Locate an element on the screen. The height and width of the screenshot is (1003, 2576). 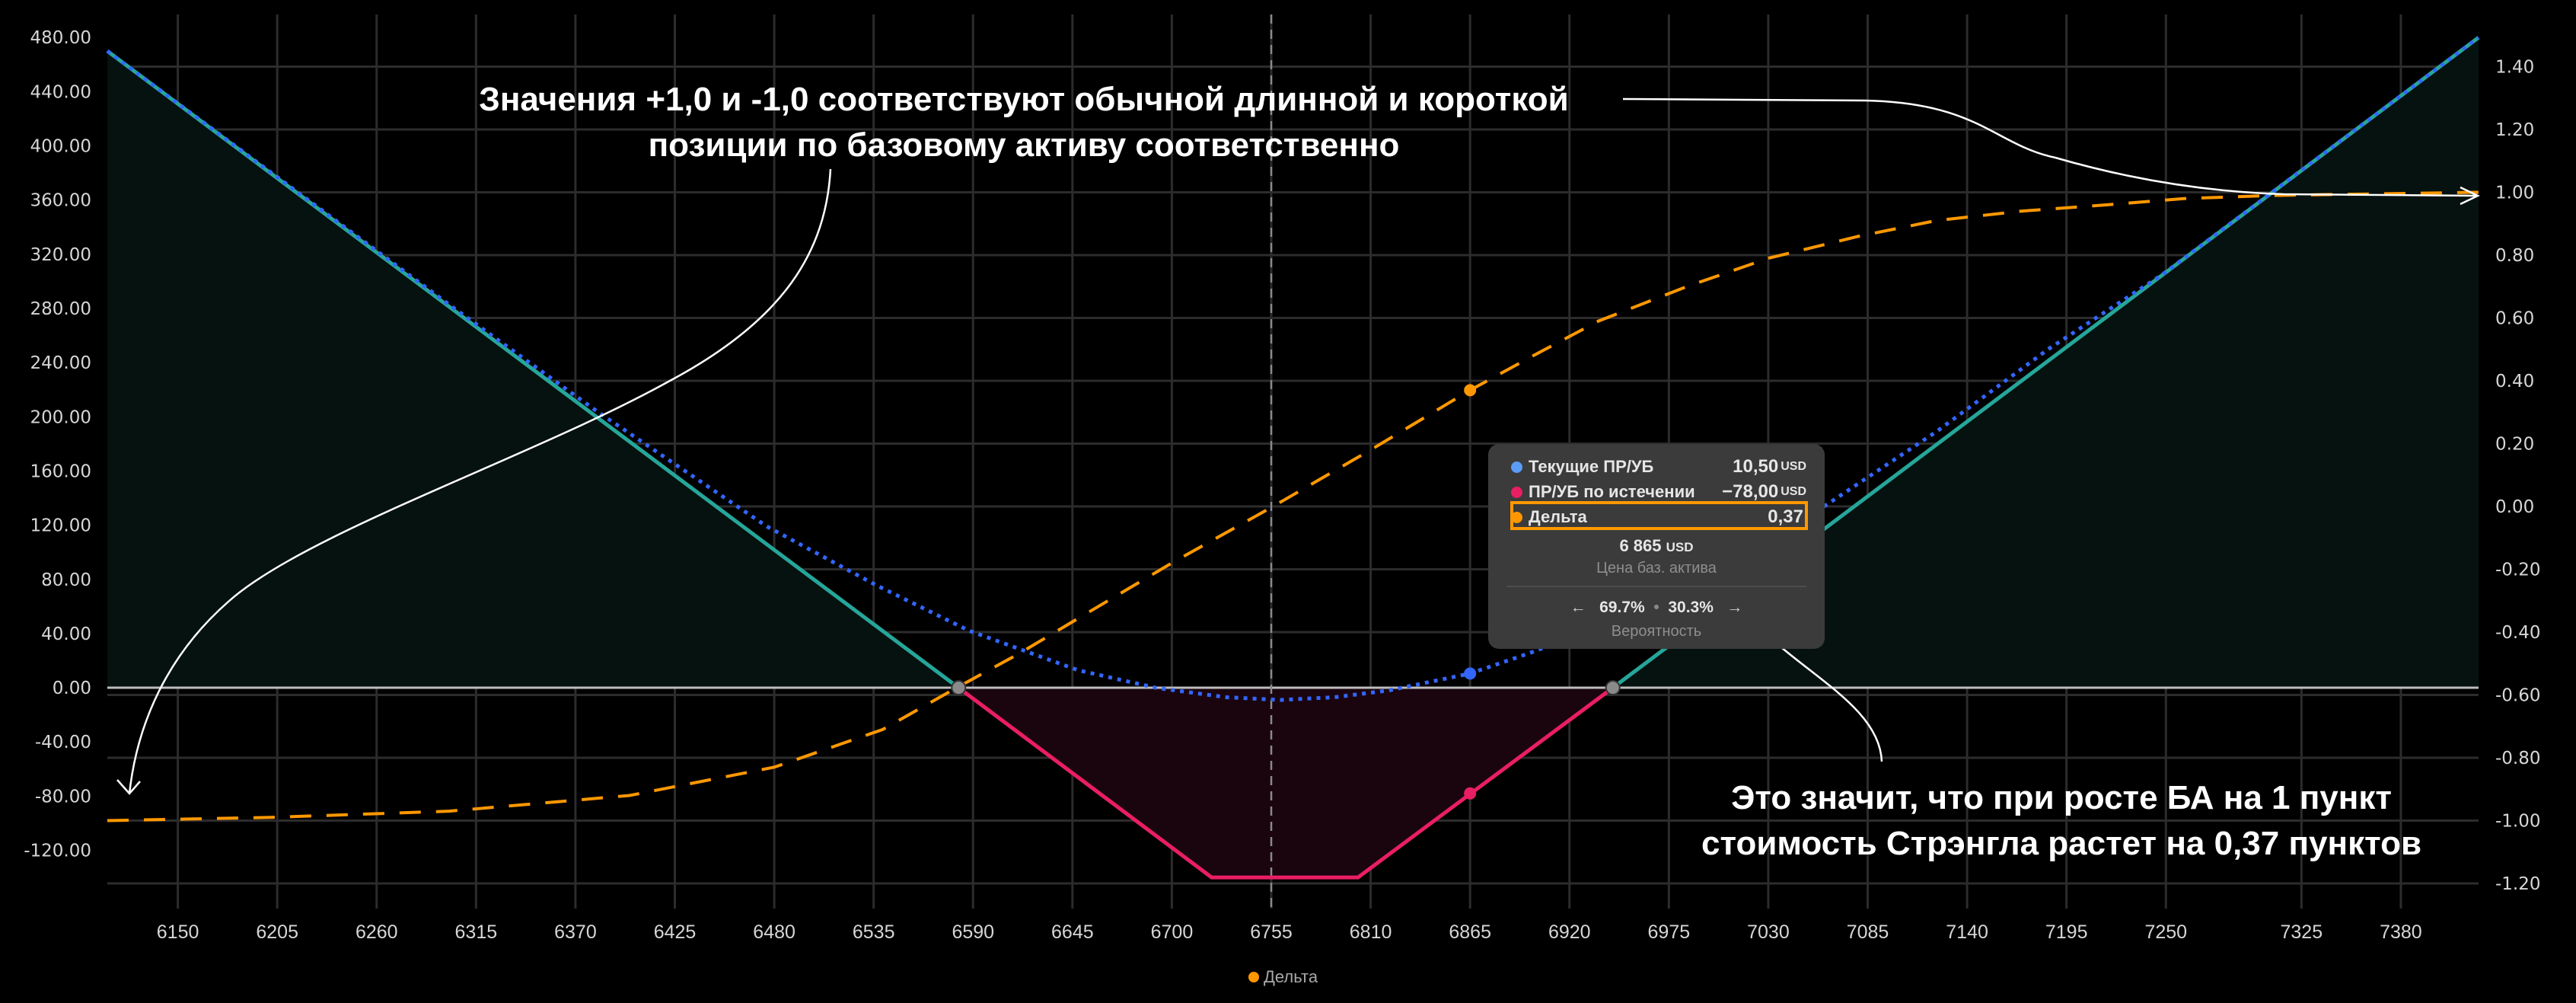
x-tick-label: 6590 is located at coordinates (973, 933).